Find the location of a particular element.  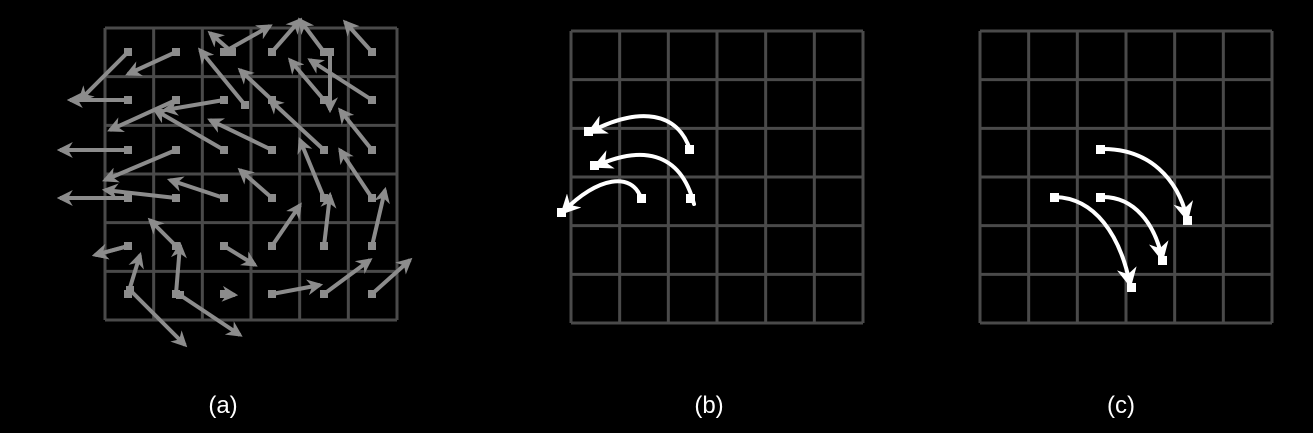

panel-b-label: (b) is located at coordinates (709, 405).